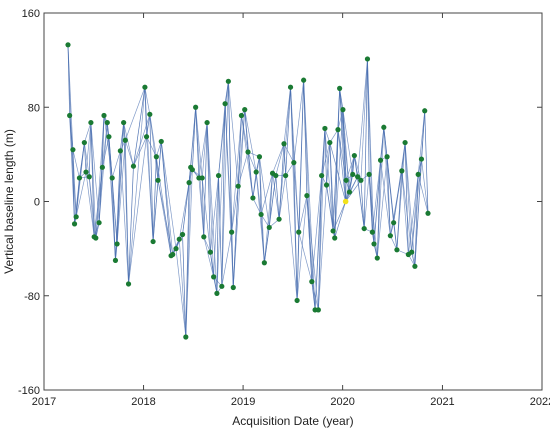 The image size is (550, 429). What do you see at coordinates (31, 14) in the screenshot?
I see `y-tick-label: 160` at bounding box center [31, 14].